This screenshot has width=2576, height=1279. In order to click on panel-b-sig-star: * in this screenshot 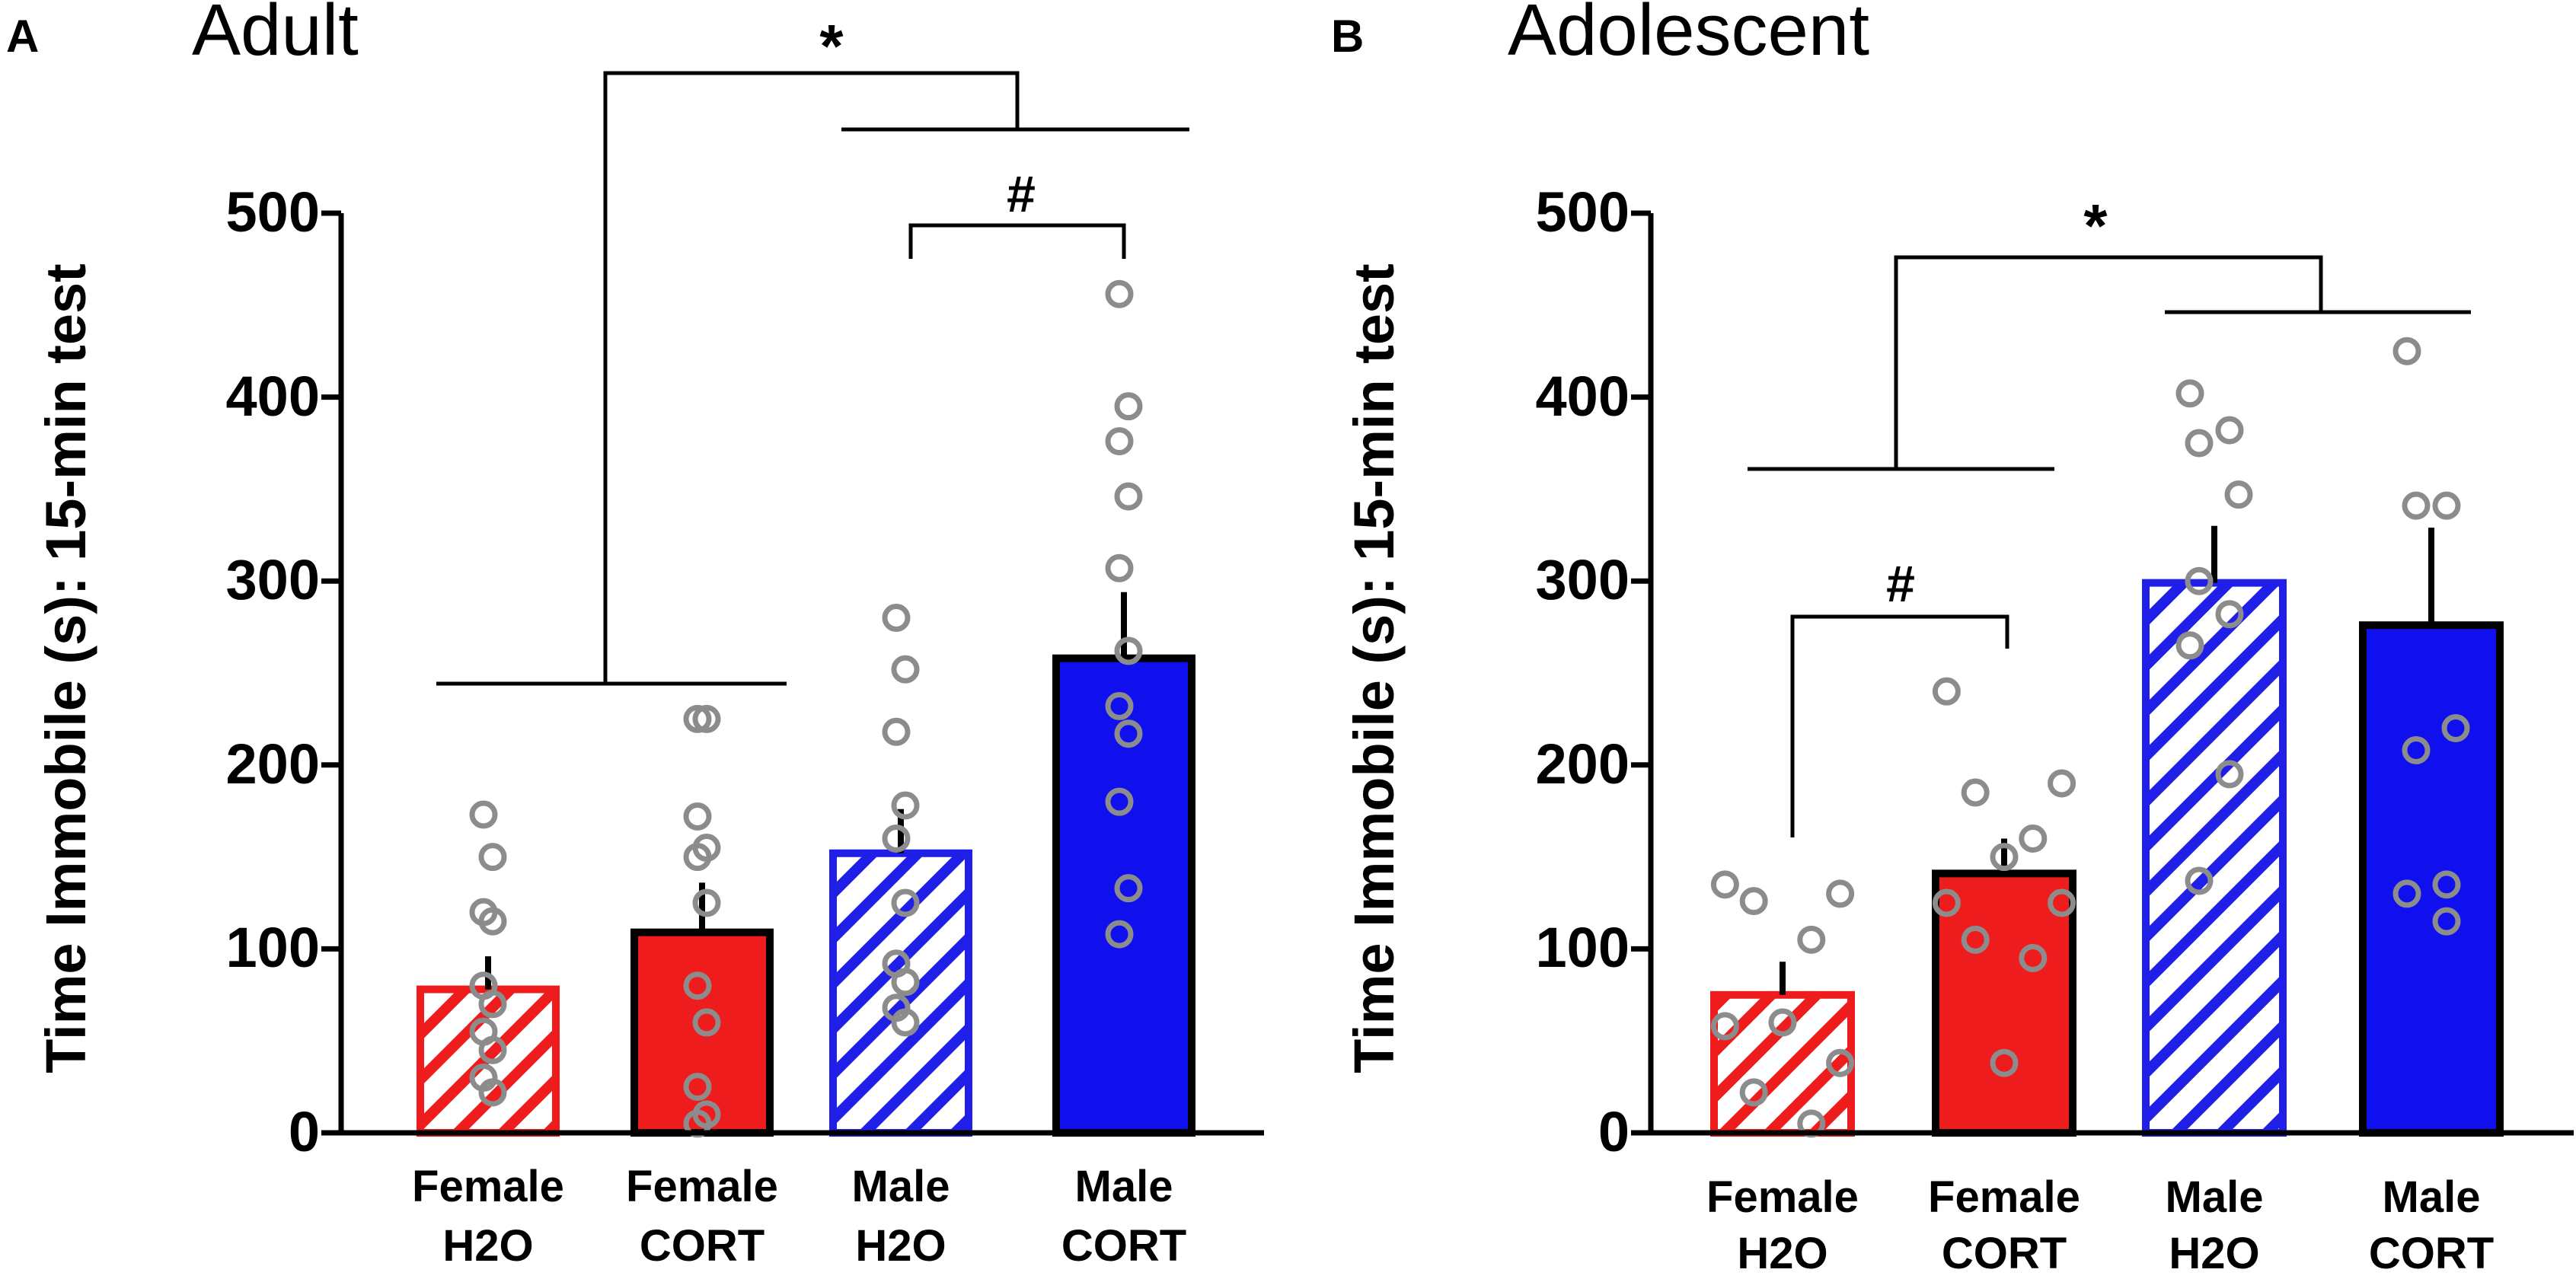, I will do `click(2095, 226)`.